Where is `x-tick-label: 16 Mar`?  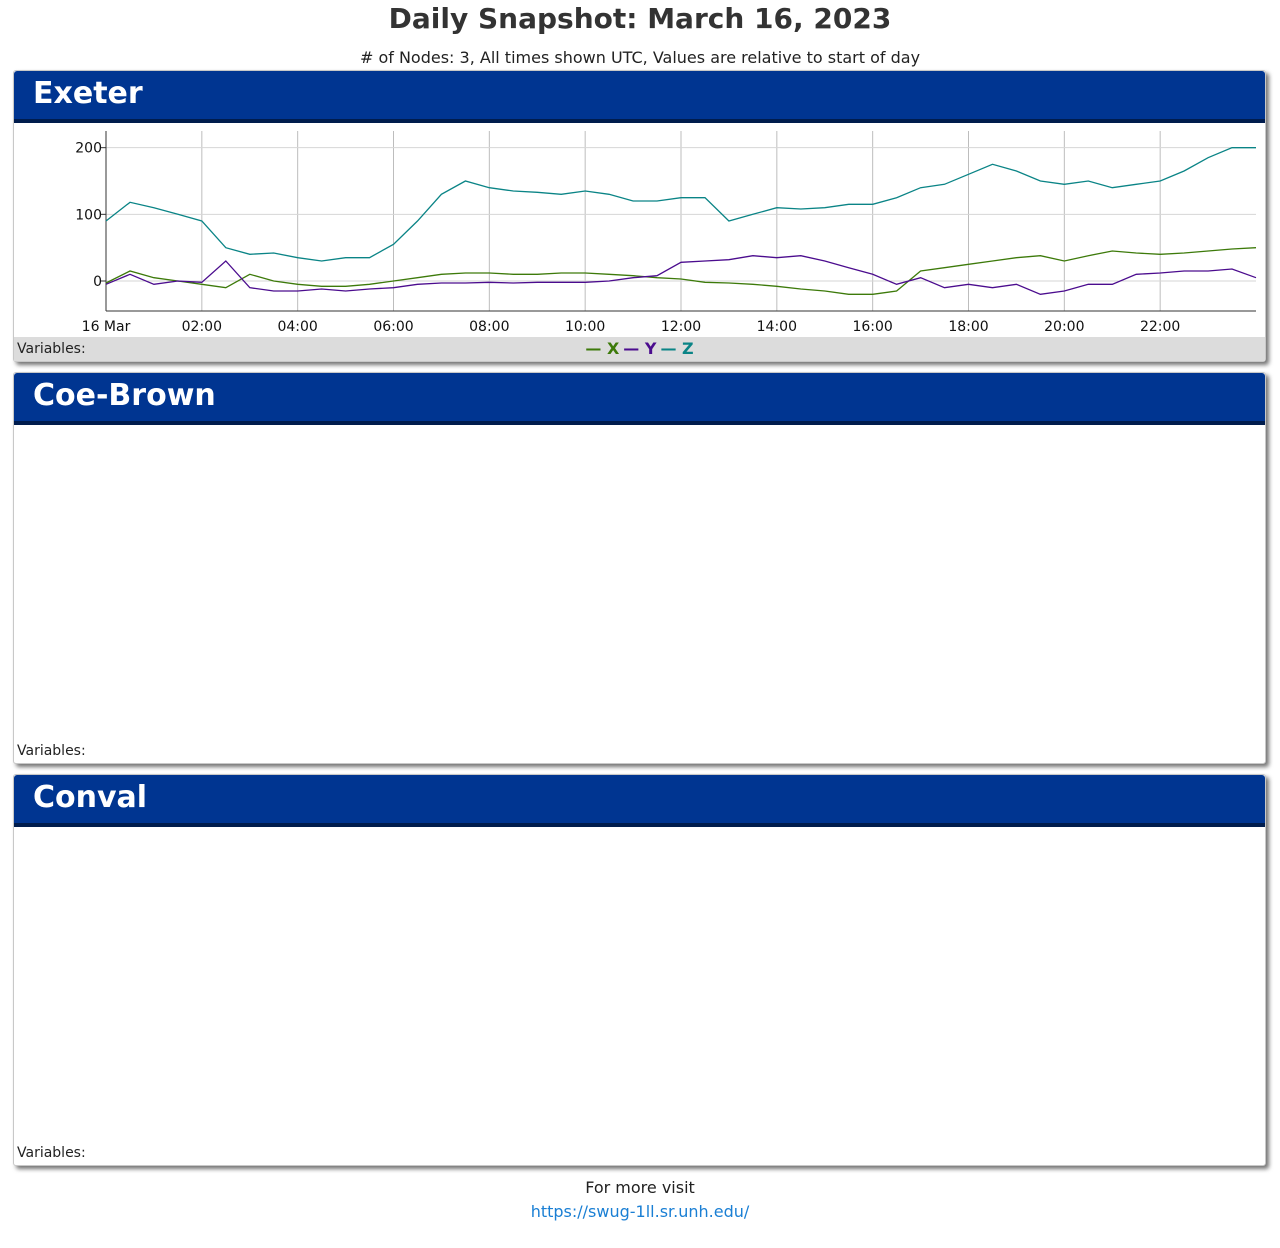 x-tick-label: 16 Mar is located at coordinates (106, 327).